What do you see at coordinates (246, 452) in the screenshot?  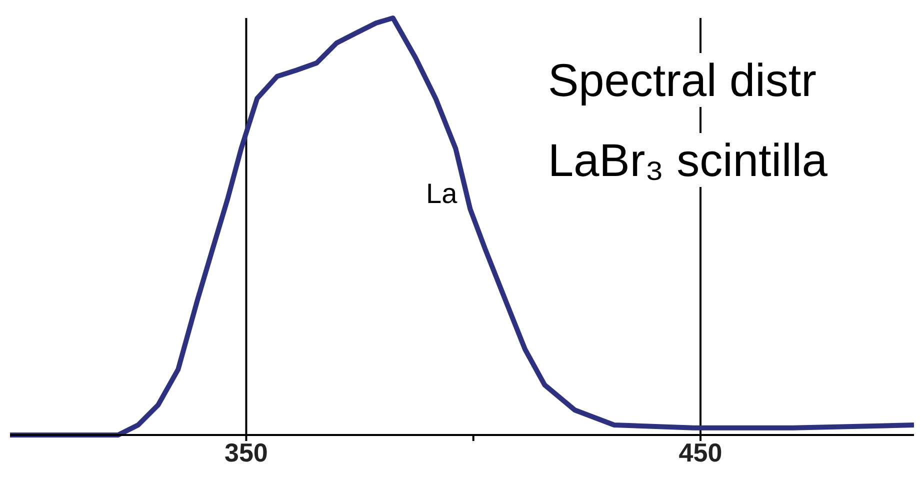 I see `x-tick-label: 350` at bounding box center [246, 452].